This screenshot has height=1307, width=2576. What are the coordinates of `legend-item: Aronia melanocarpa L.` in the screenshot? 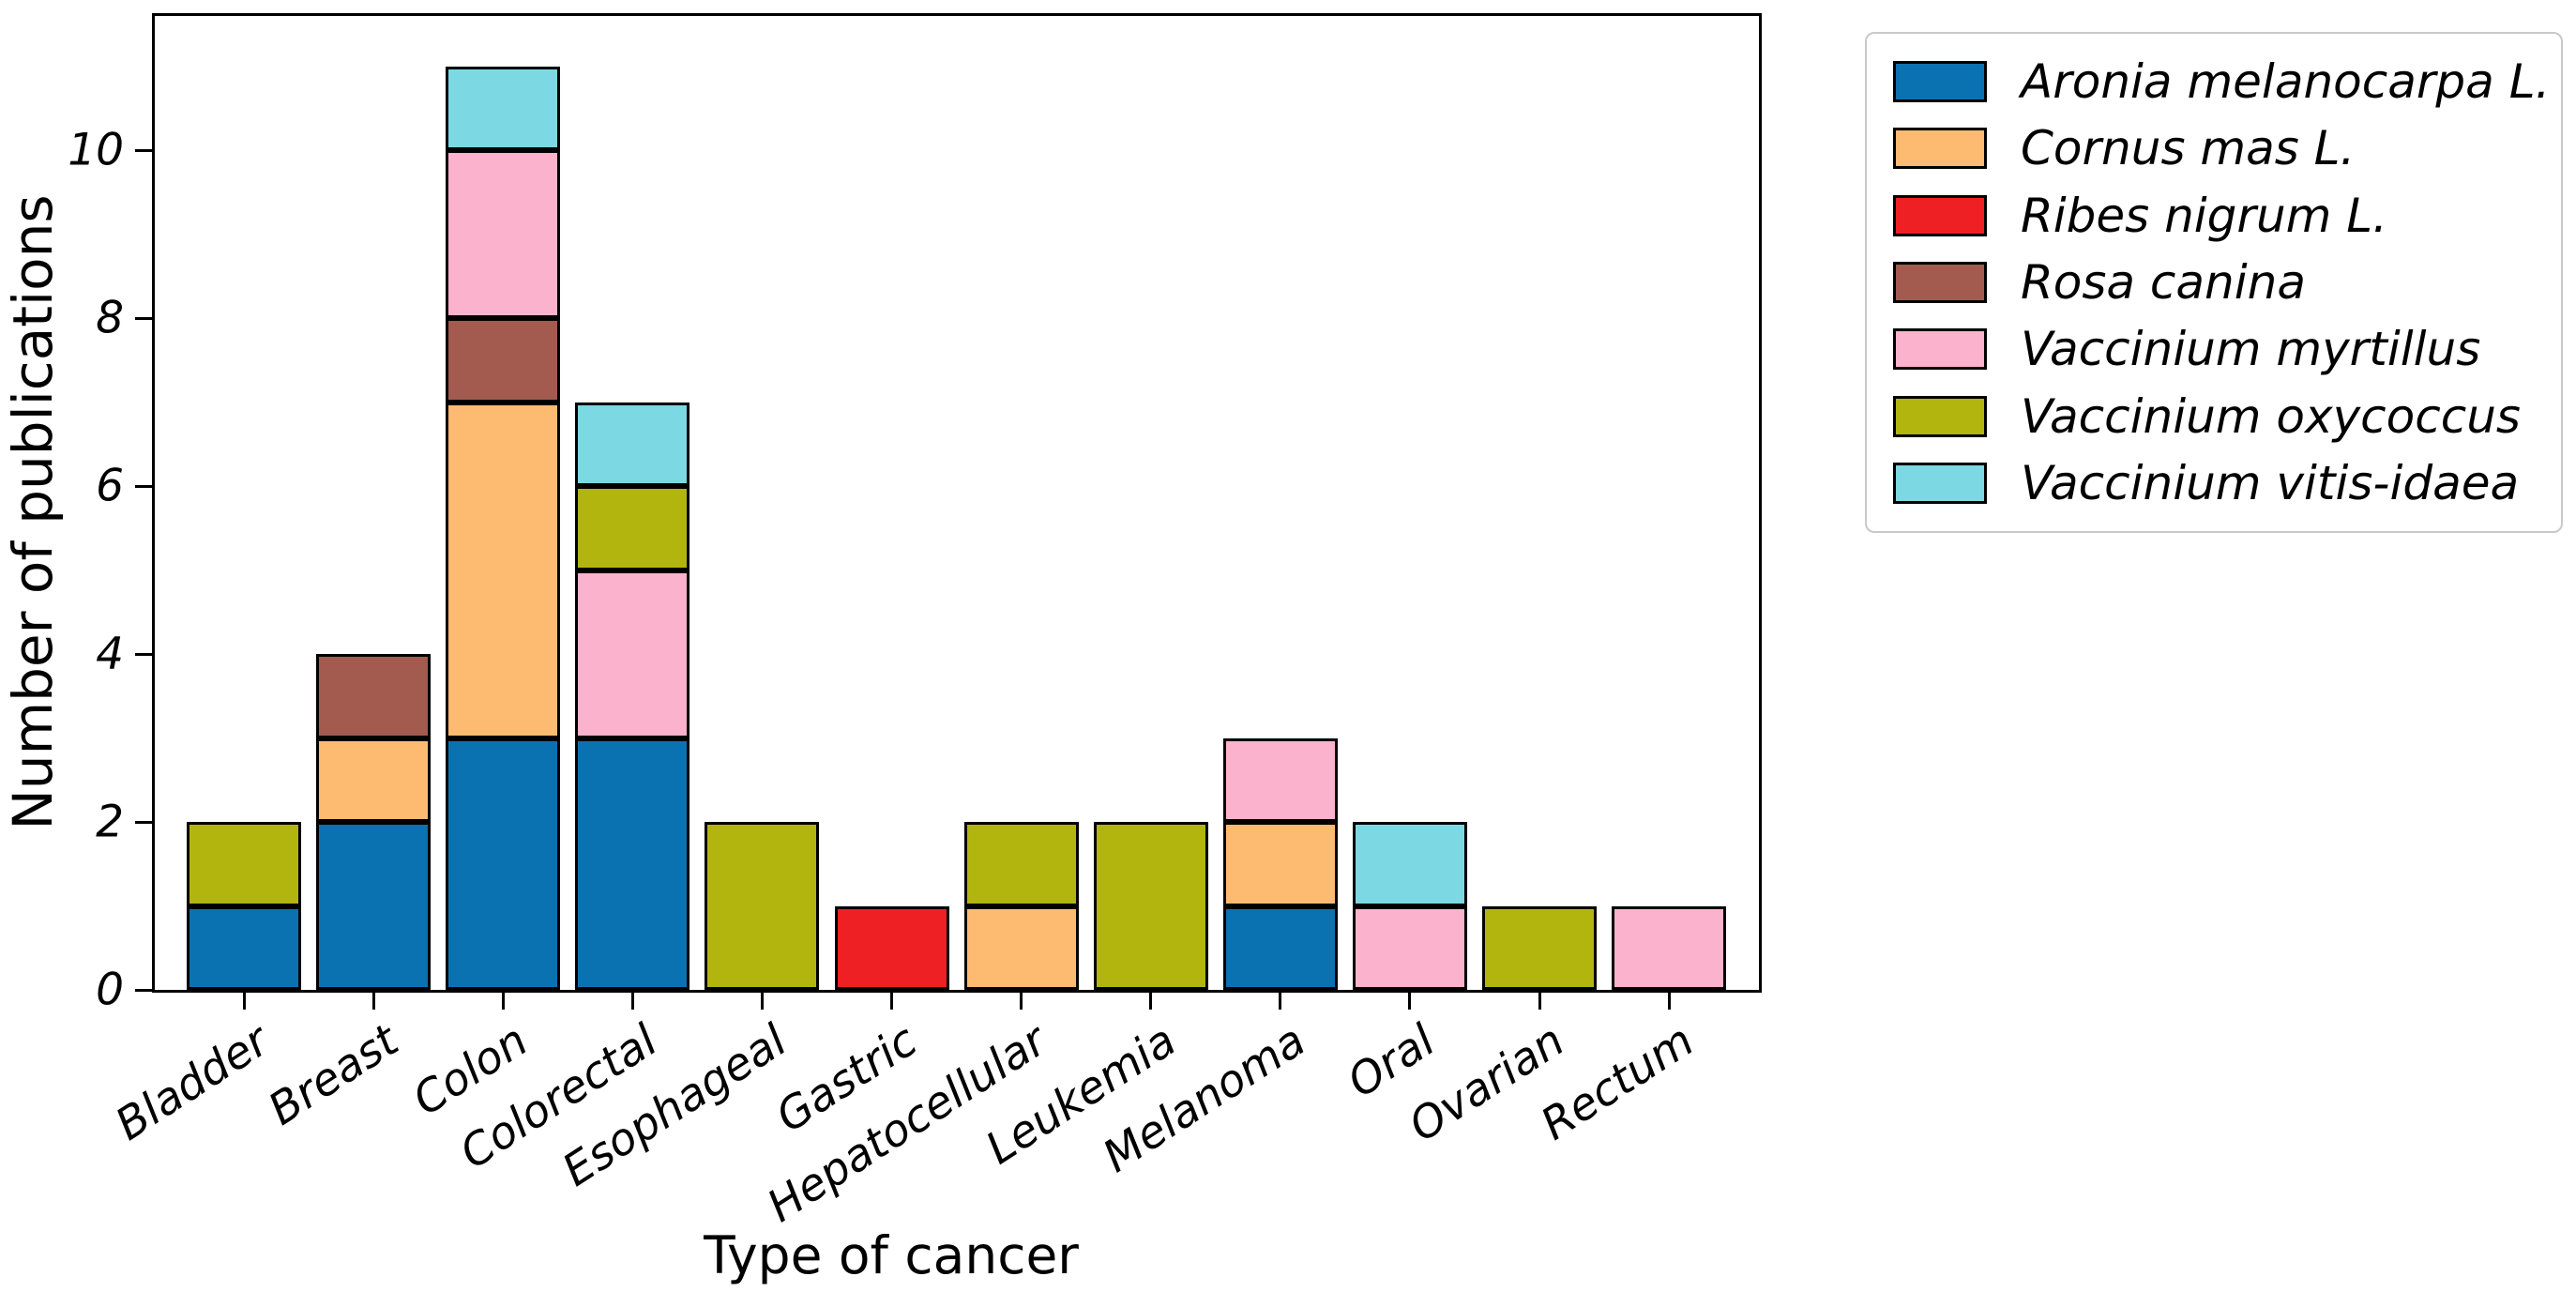 It's located at (2221, 81).